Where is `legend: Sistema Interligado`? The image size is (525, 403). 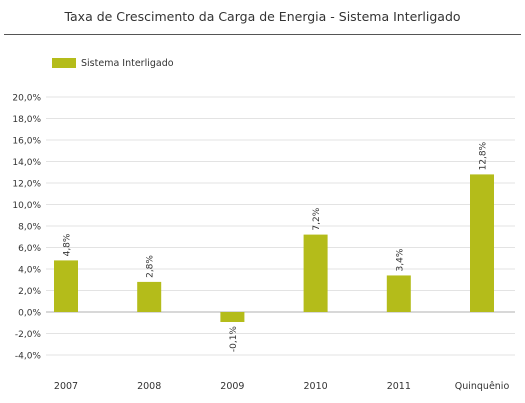 legend: Sistema Interligado is located at coordinates (113, 63).